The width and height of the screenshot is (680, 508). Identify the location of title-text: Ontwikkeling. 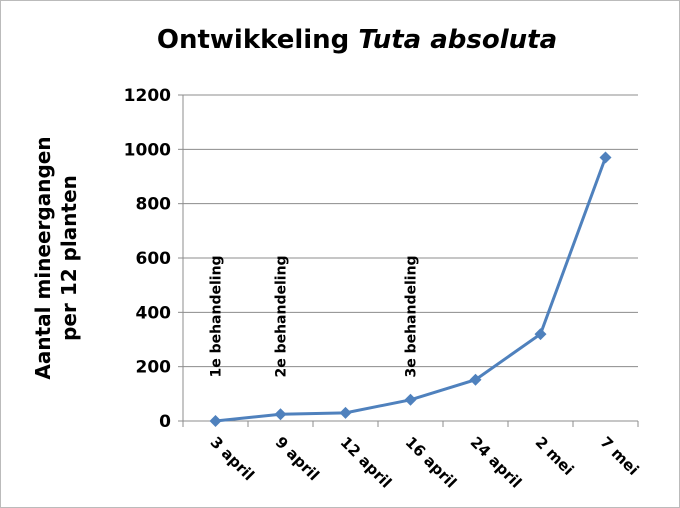
(253, 40).